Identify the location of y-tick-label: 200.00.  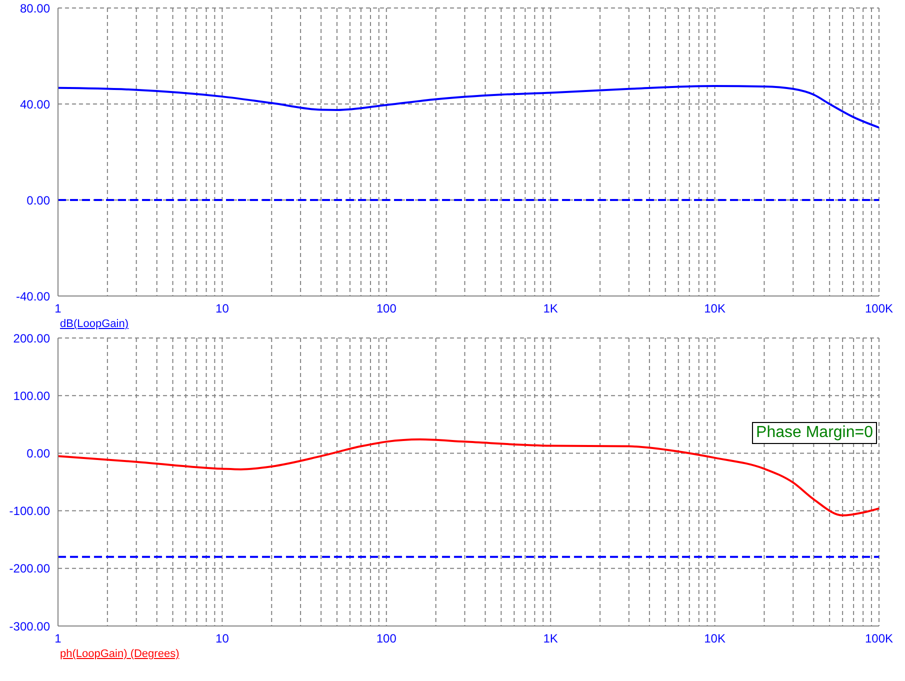
(31, 338).